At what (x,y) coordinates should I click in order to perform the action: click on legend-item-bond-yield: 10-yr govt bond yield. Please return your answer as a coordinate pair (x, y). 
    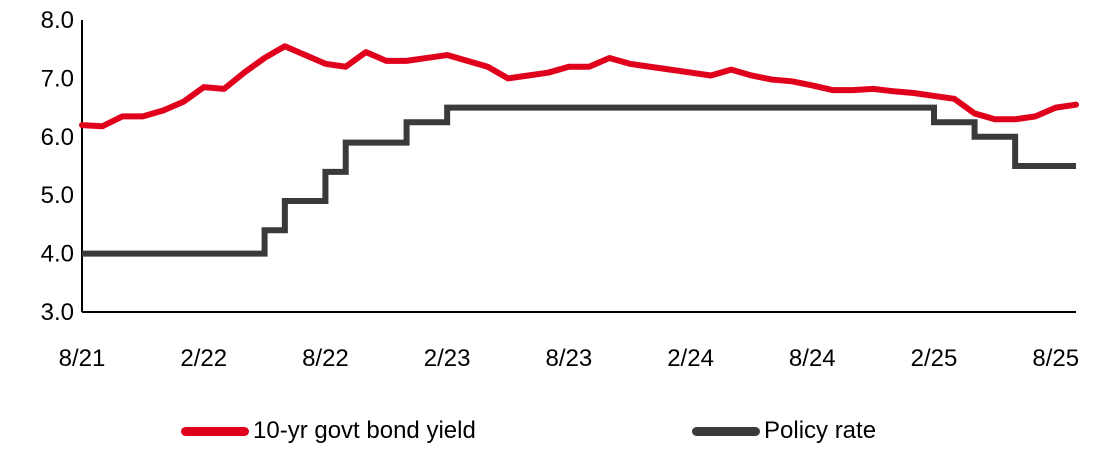
    Looking at the image, I should click on (328, 431).